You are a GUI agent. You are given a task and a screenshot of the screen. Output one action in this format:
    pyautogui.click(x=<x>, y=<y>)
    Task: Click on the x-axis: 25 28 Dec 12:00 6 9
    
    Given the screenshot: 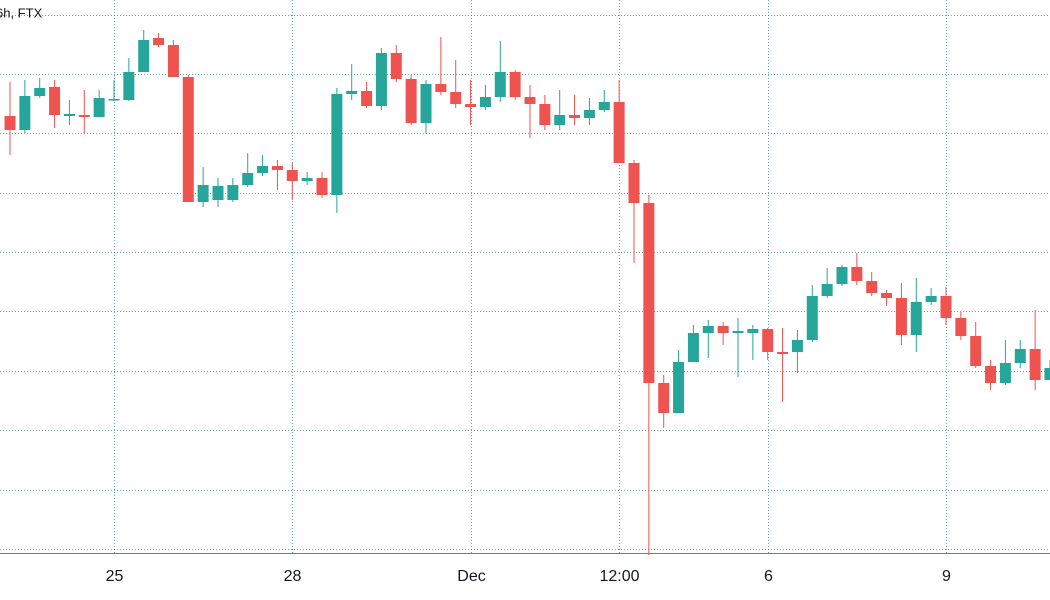 What is the action you would take?
    pyautogui.click(x=528, y=576)
    